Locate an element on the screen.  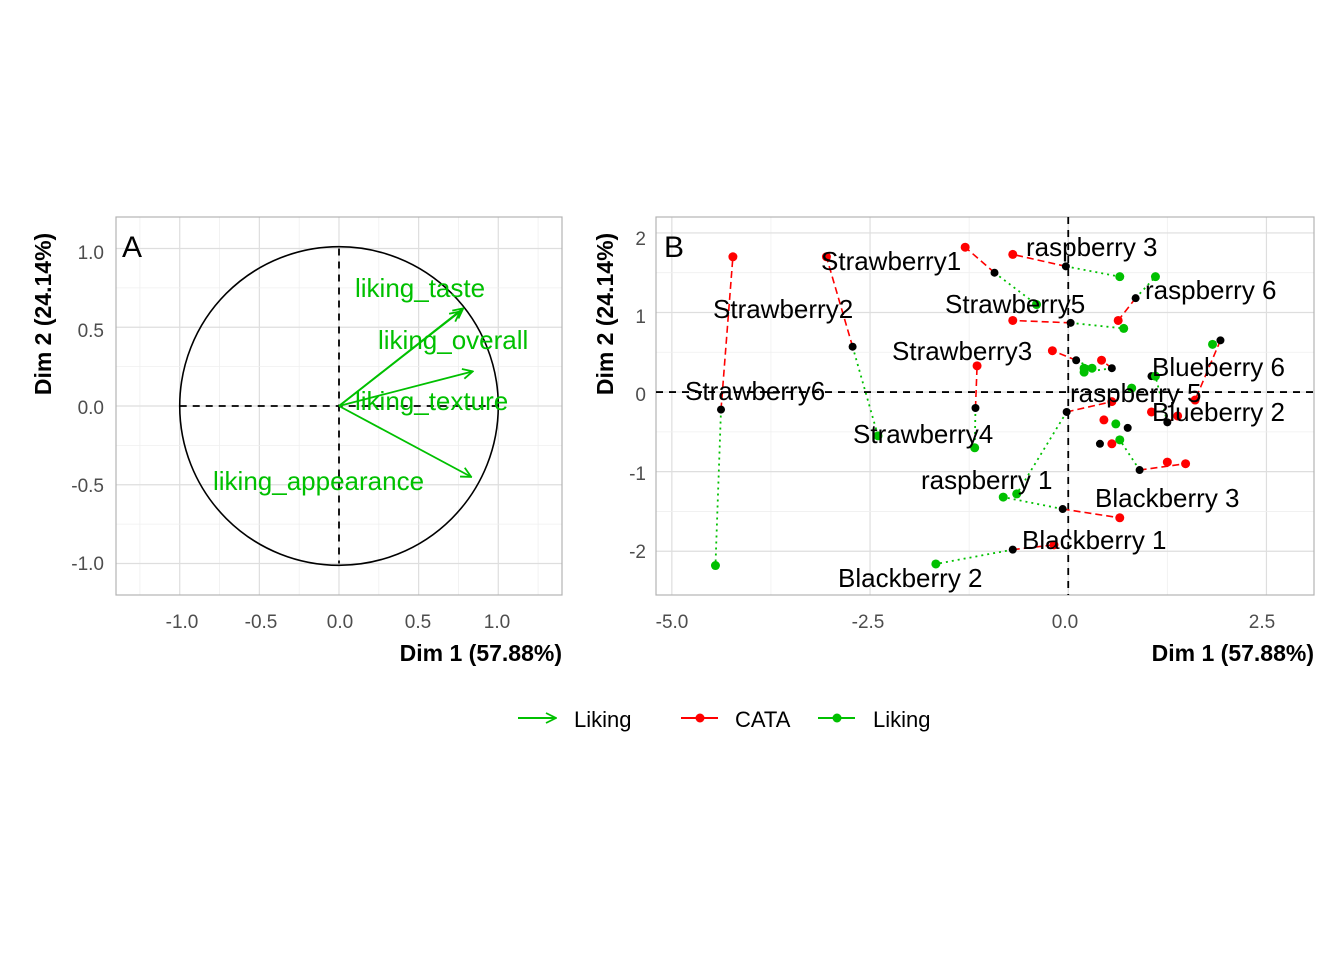
y-tick-label: 1 is located at coordinates (640, 317).